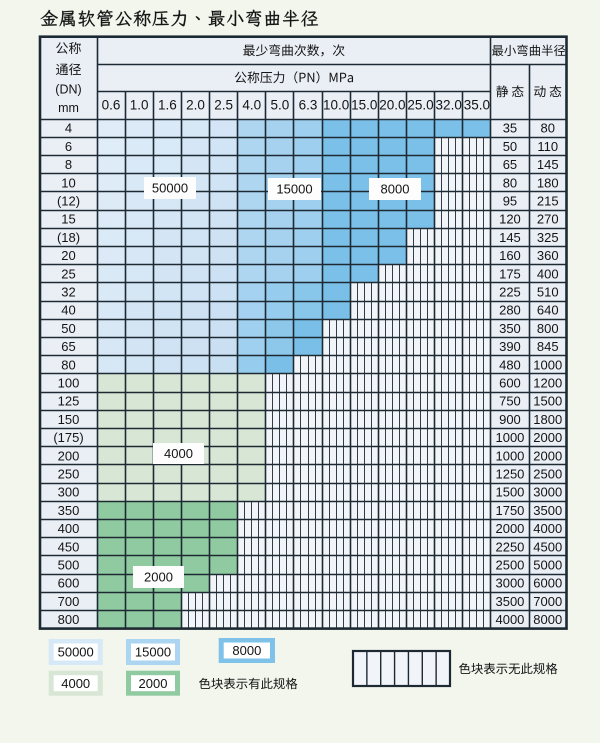 This screenshot has width=600, height=743. What do you see at coordinates (509, 546) in the screenshot?
I see `svg-text: 2250` at bounding box center [509, 546].